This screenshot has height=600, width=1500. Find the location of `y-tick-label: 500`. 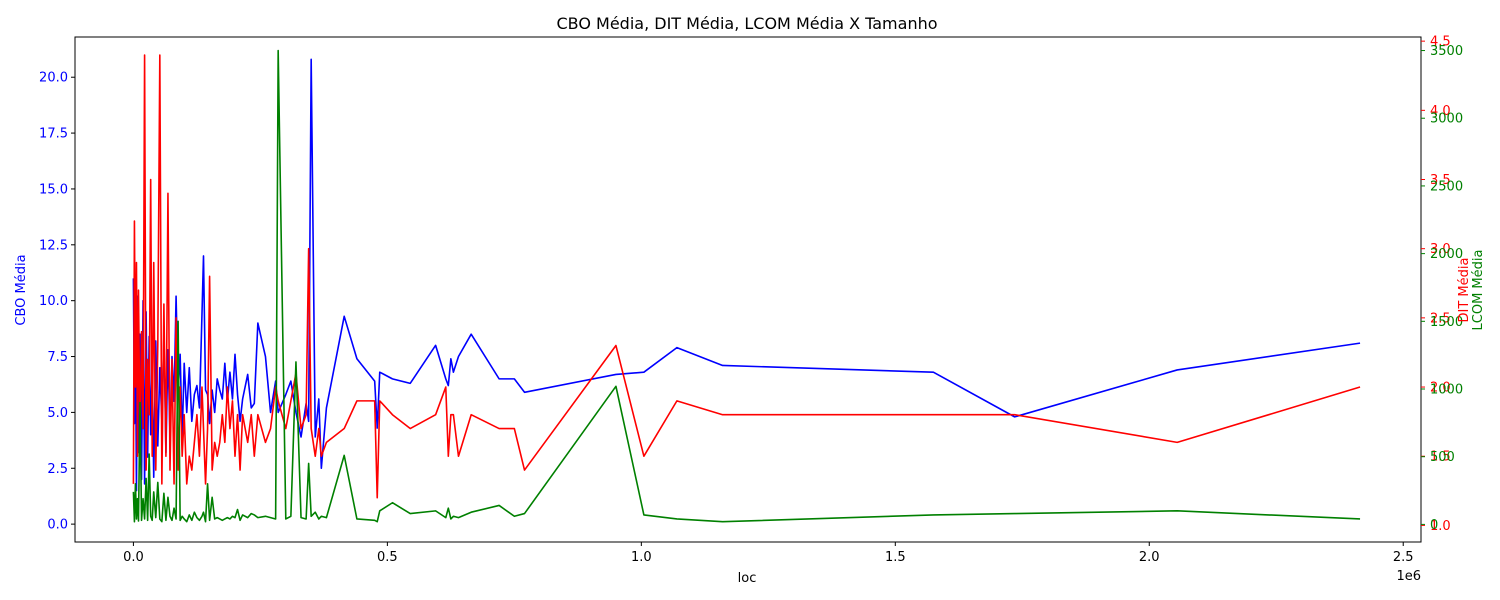

y-tick-label: 500 is located at coordinates (1442, 457).